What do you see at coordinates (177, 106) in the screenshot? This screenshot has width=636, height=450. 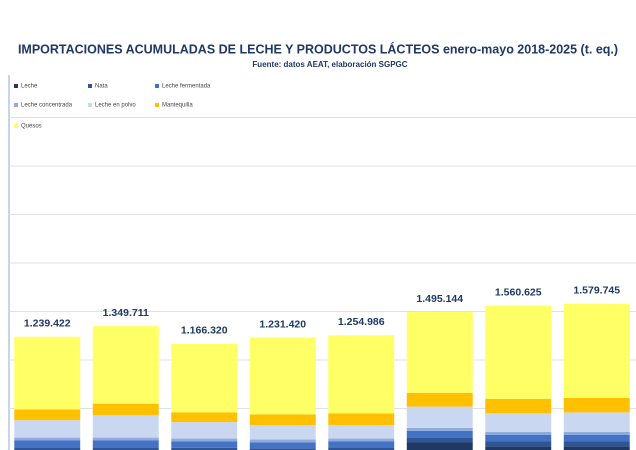 I see `legend-label: Mantequilla` at bounding box center [177, 106].